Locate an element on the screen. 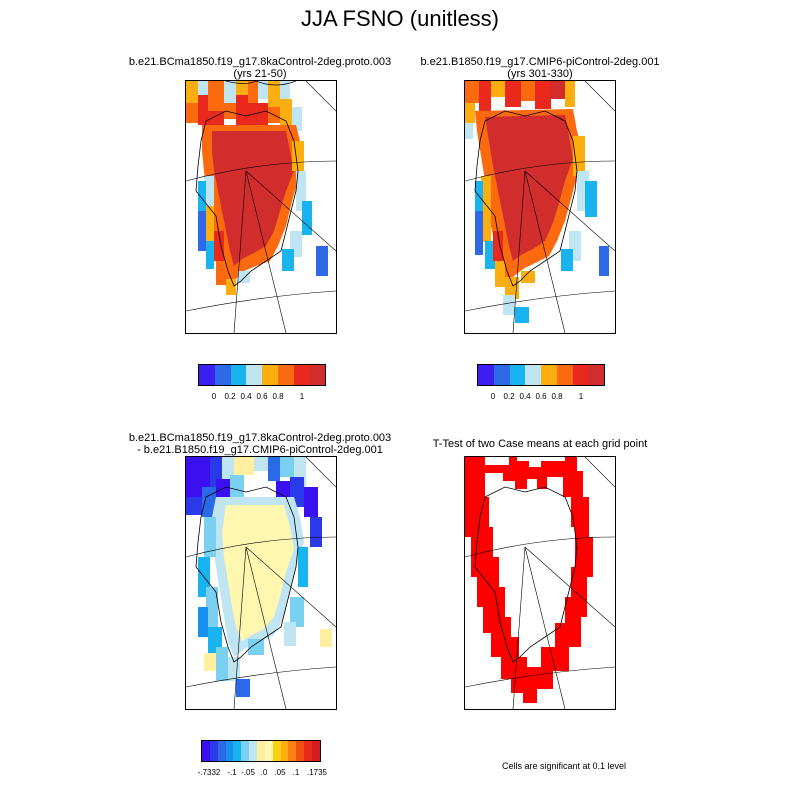 The image size is (800, 800). colorbar-label: -.05 is located at coordinates (248, 772).